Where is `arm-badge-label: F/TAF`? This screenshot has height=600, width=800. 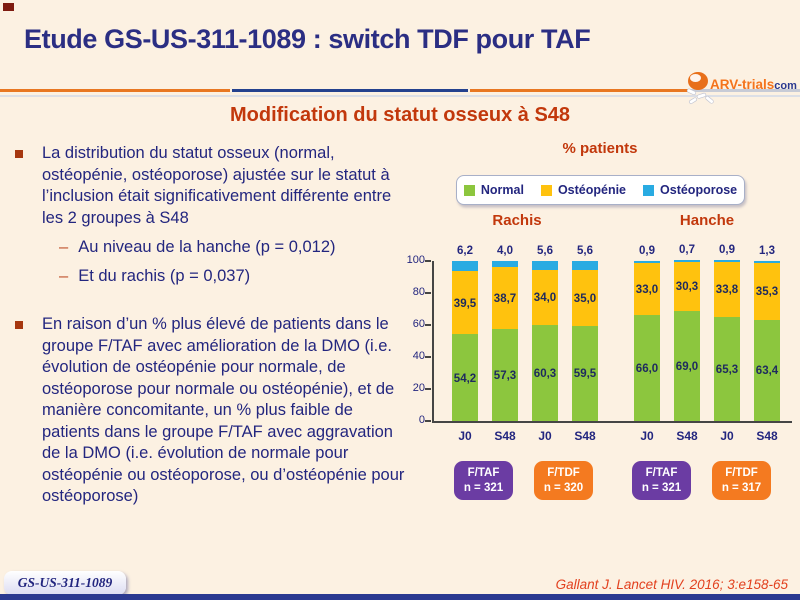 arm-badge-label: F/TAF is located at coordinates (483, 472).